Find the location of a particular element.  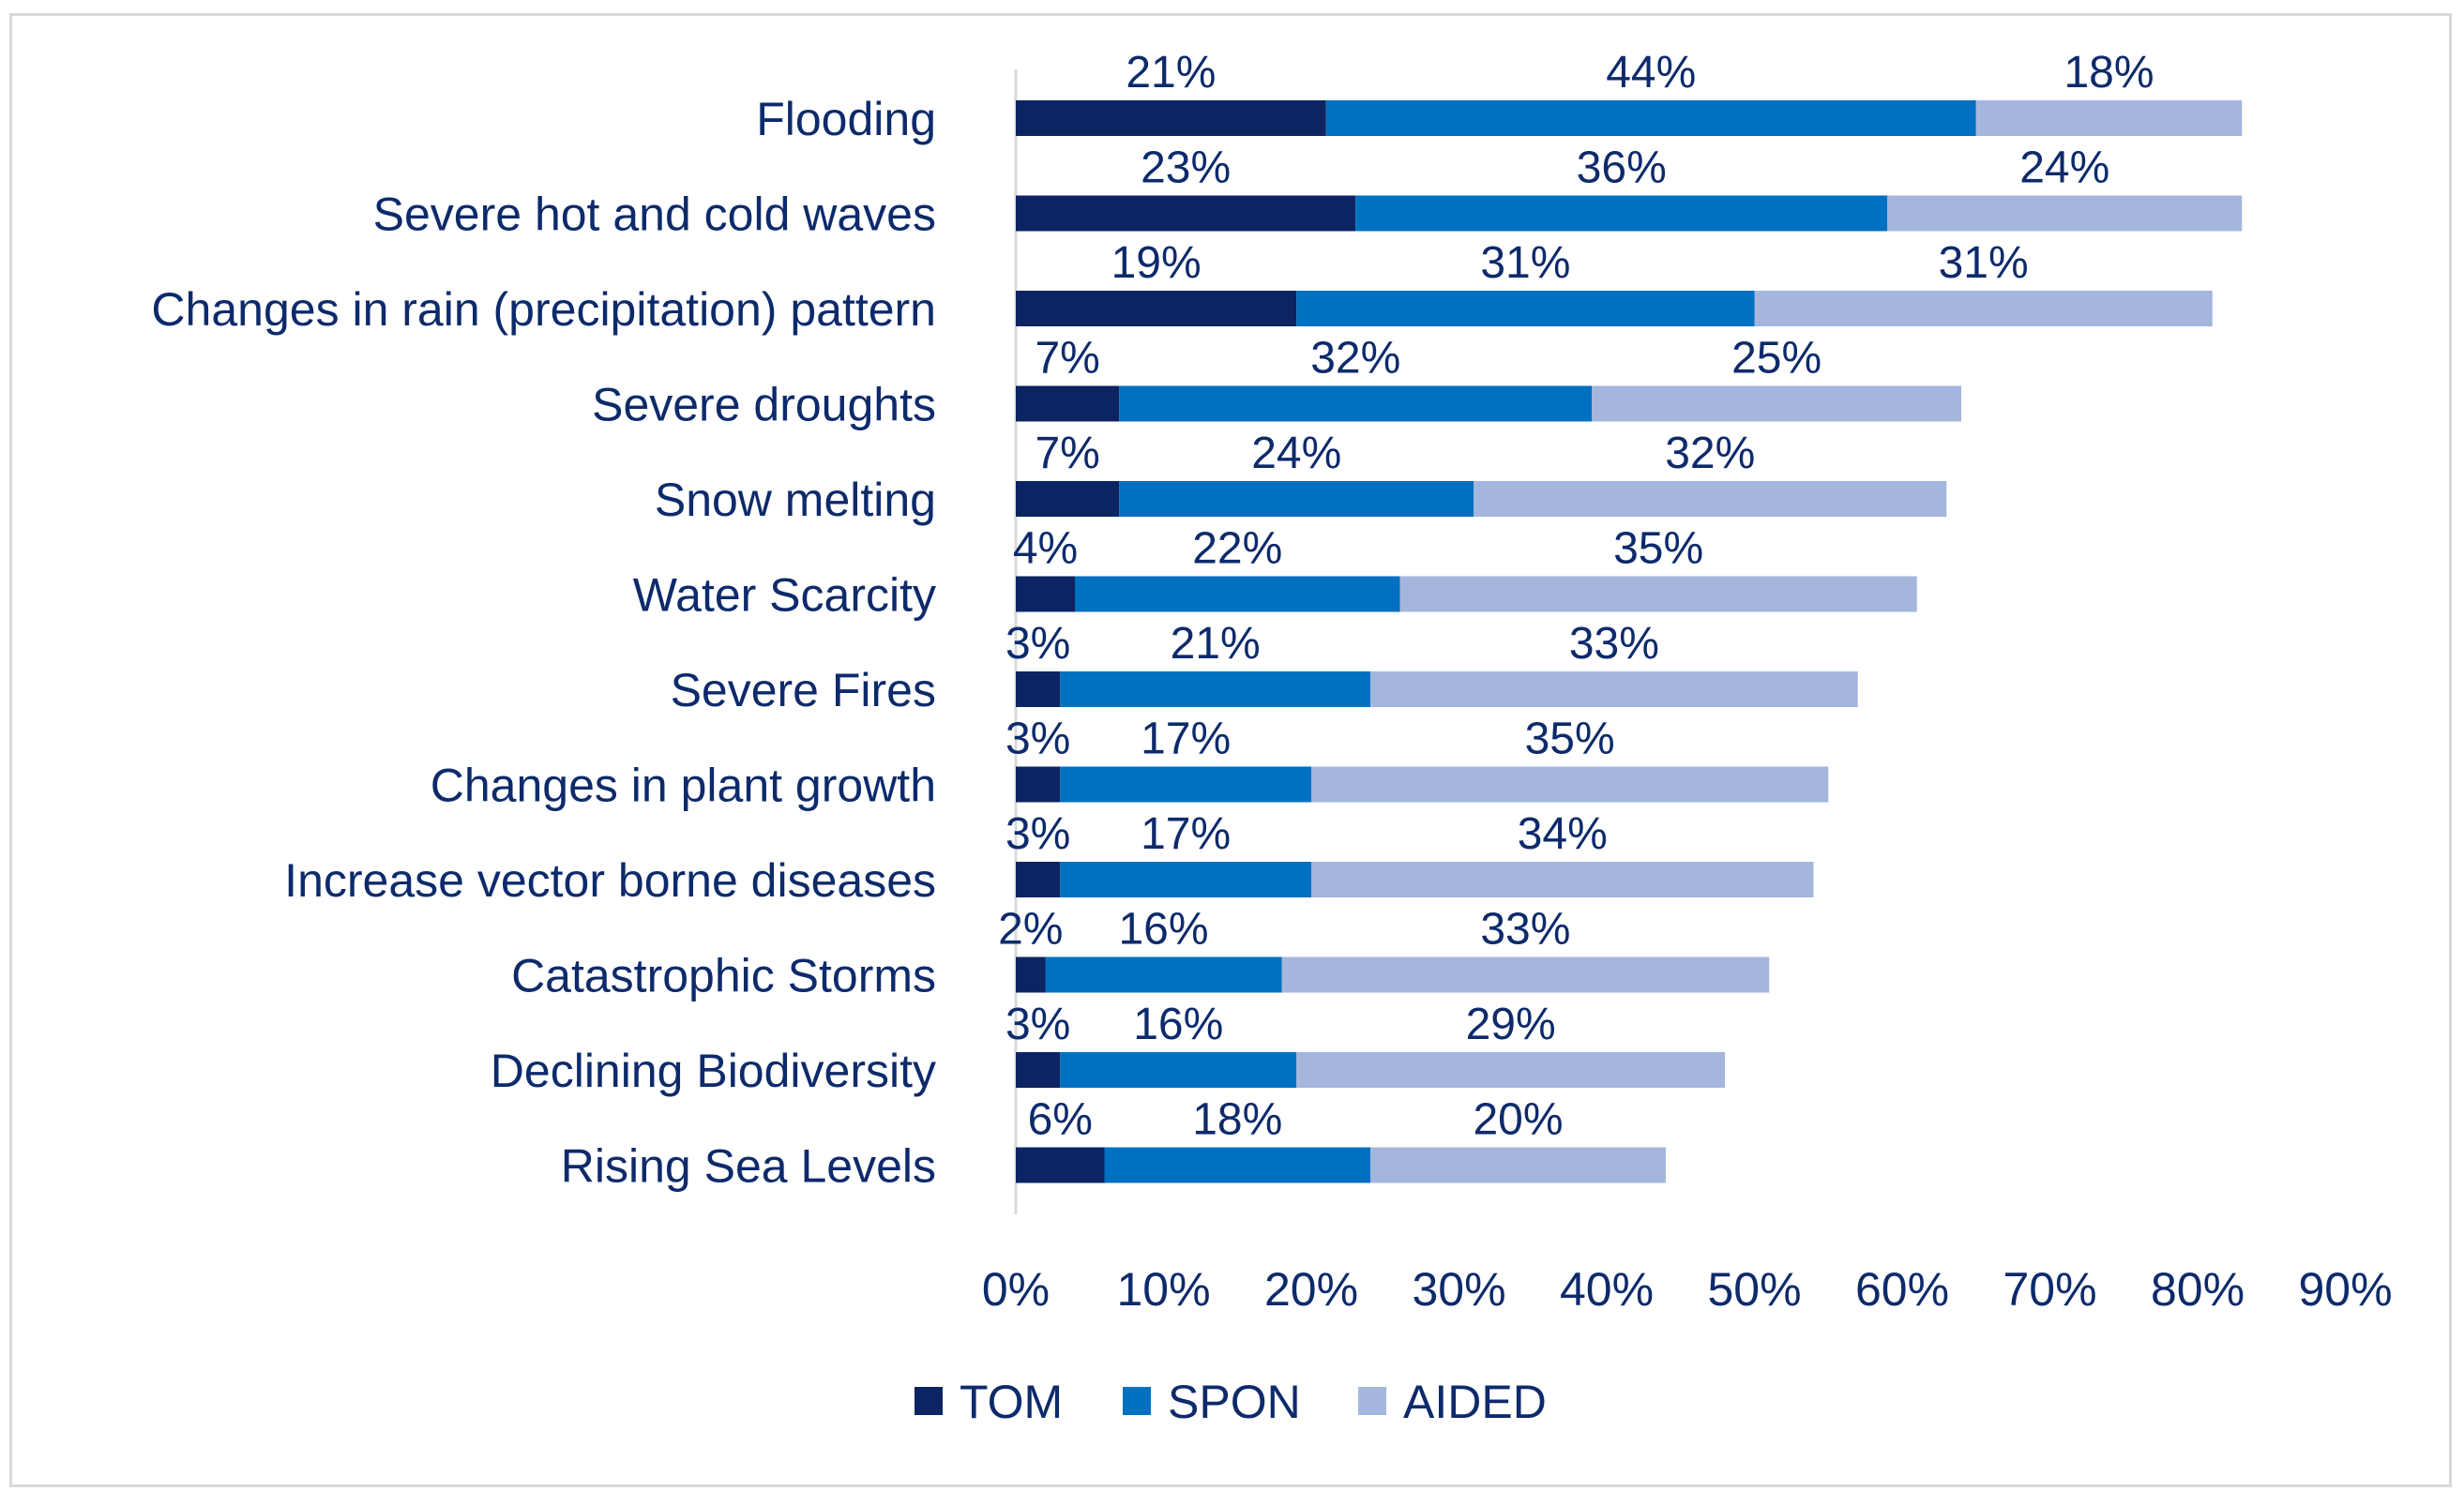

x-tick-label: 60% is located at coordinates (1902, 1289).